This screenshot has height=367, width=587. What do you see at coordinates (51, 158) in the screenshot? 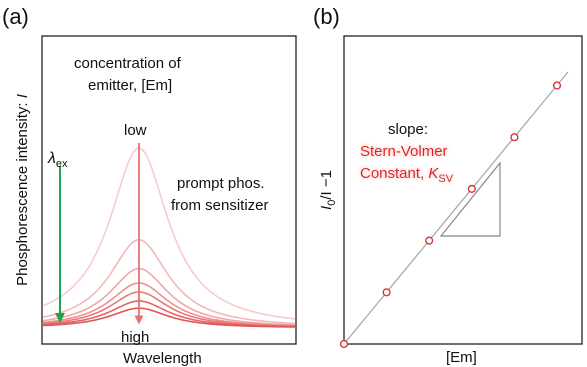
I see `excitation-symbol: λ` at bounding box center [51, 158].